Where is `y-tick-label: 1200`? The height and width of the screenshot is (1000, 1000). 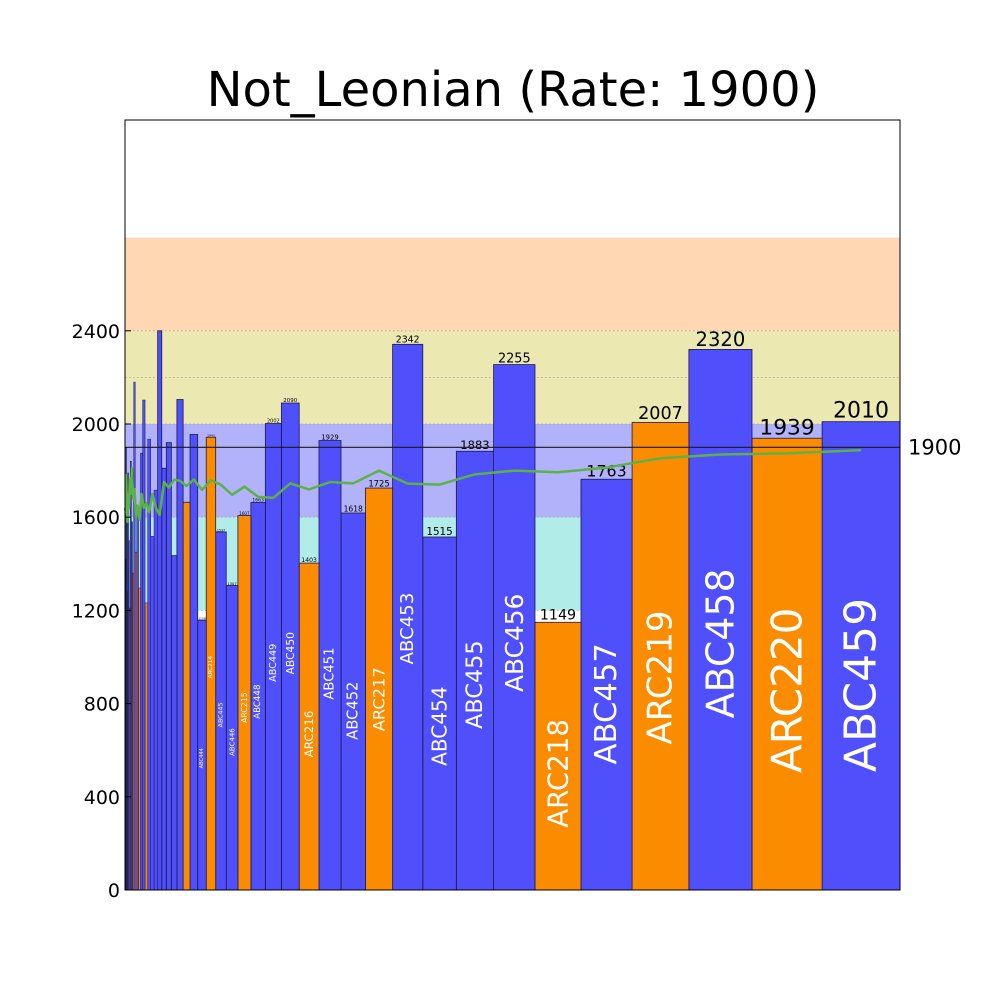
y-tick-label: 1200 is located at coordinates (96, 611).